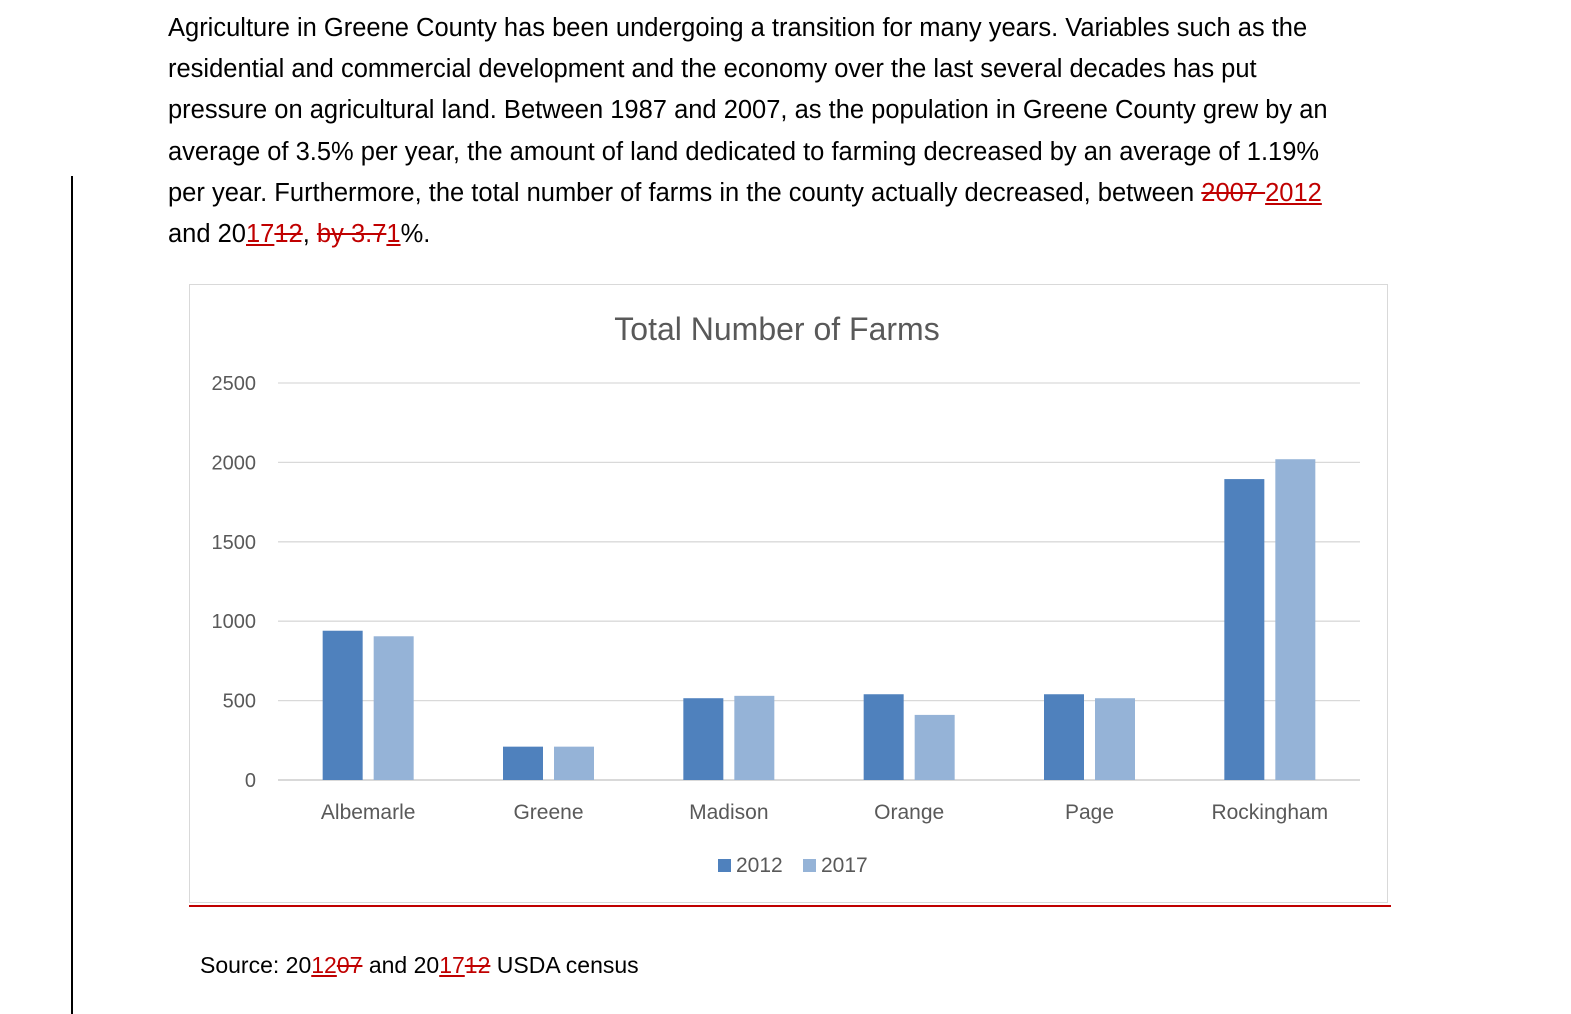  What do you see at coordinates (728, 812) in the screenshot?
I see `x-tick-label: Madison` at bounding box center [728, 812].